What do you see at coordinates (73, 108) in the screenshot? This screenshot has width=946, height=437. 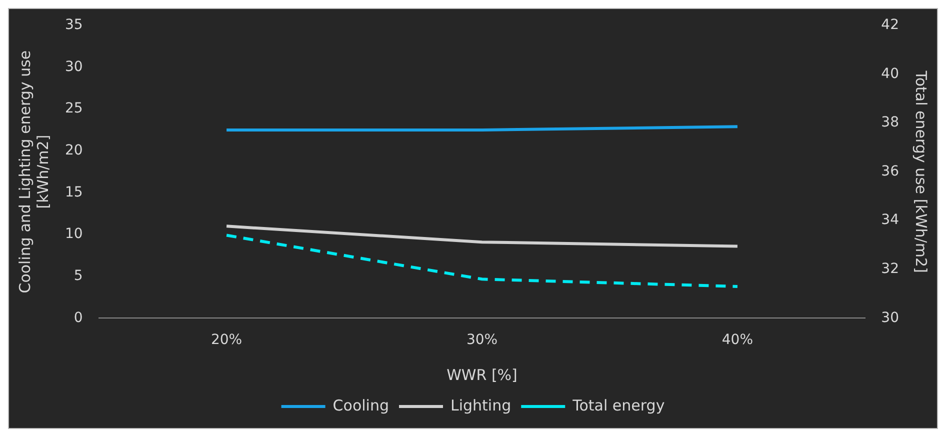 I see `y-tick-label: 25` at bounding box center [73, 108].